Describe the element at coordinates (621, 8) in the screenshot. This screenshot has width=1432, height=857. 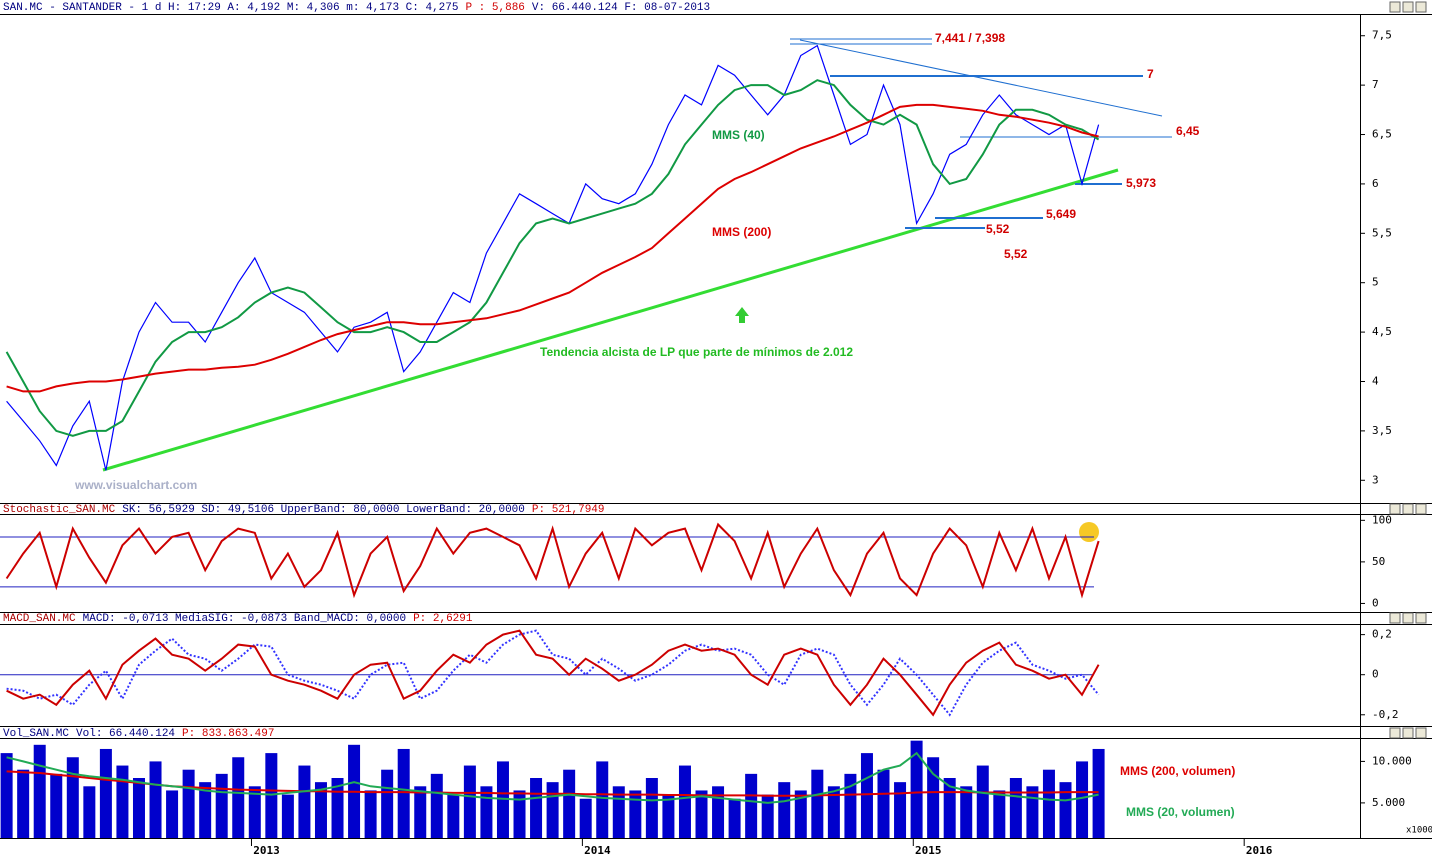
I see `header-part: V: 66.440.124 F: 08-07-2013` at that location.